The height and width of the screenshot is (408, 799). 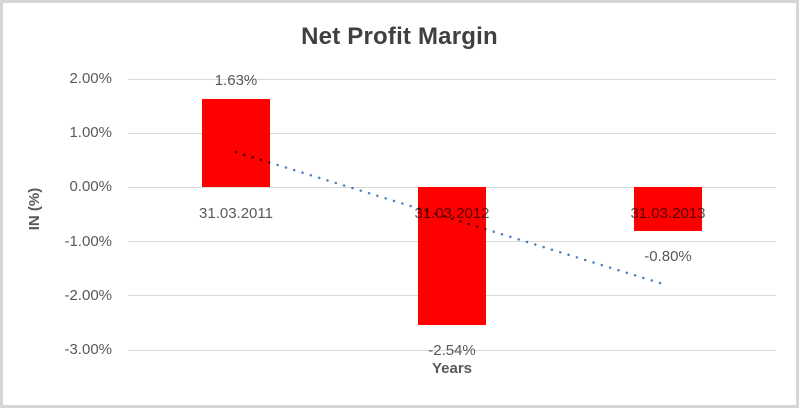 I want to click on data-label: -2.54%, so click(x=452, y=351).